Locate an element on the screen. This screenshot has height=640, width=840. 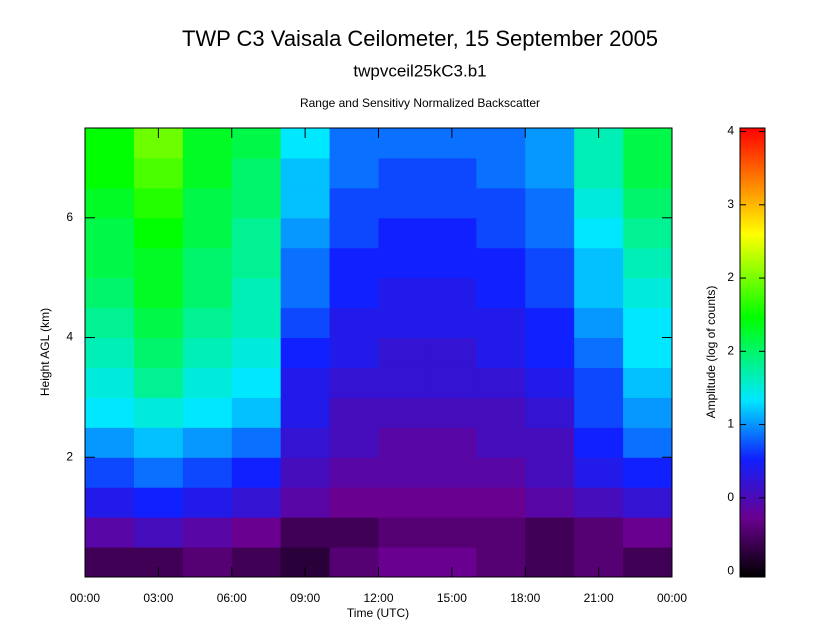
colorbar-tick-label: 3 is located at coordinates (730, 204).